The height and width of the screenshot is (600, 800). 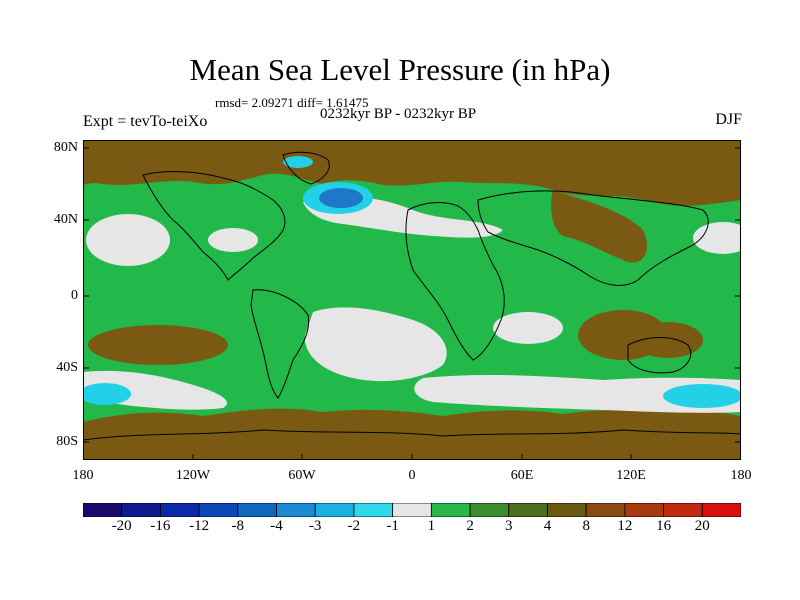 What do you see at coordinates (121, 526) in the screenshot?
I see `colorbar-label: -20` at bounding box center [121, 526].